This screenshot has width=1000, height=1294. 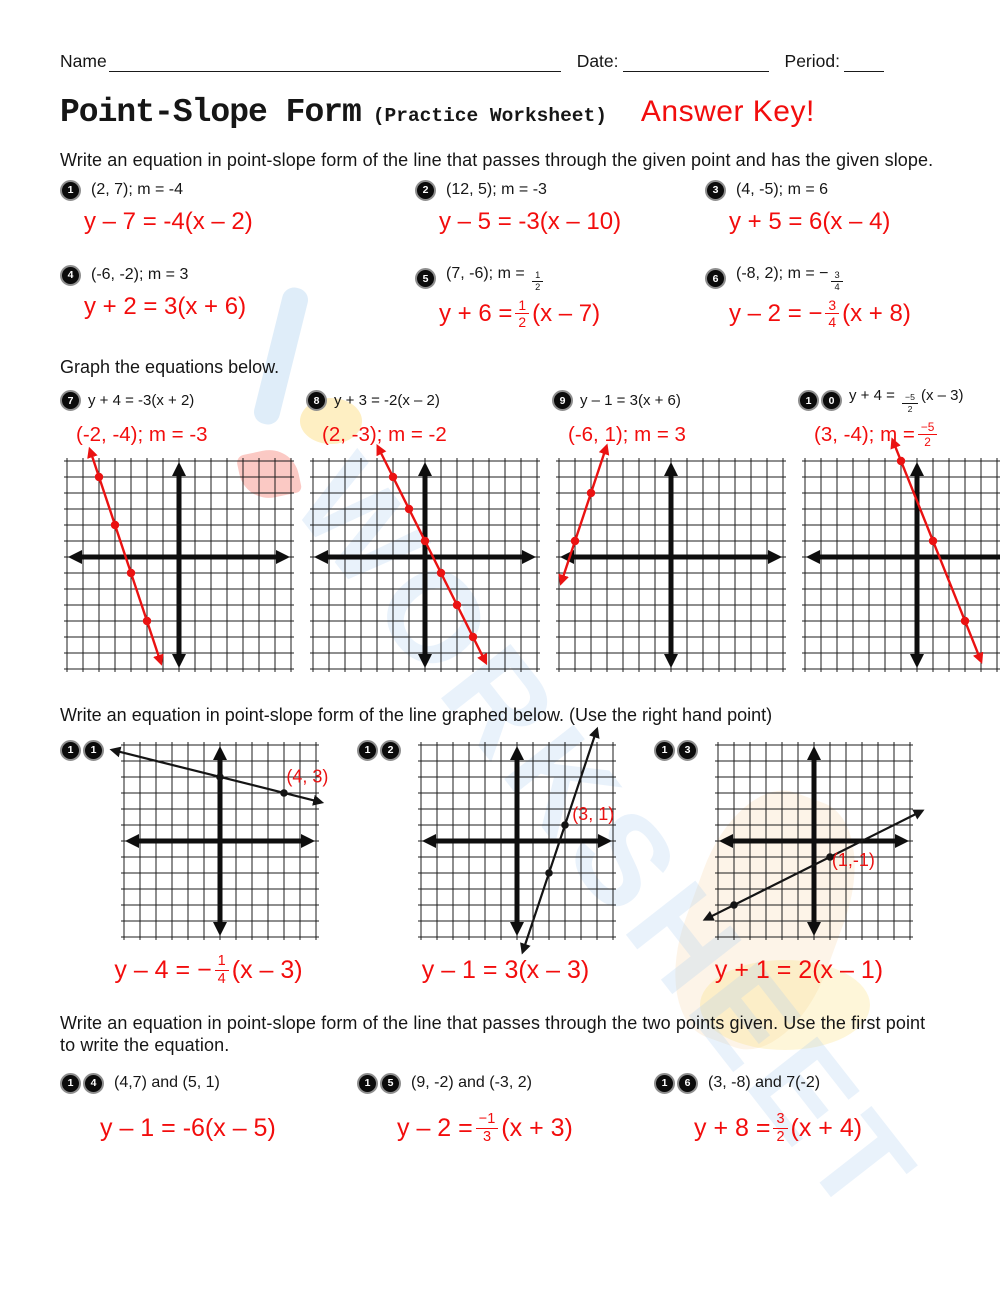 I want to click on problem-given: (4,7) and (5, 1), so click(x=167, y=1083).